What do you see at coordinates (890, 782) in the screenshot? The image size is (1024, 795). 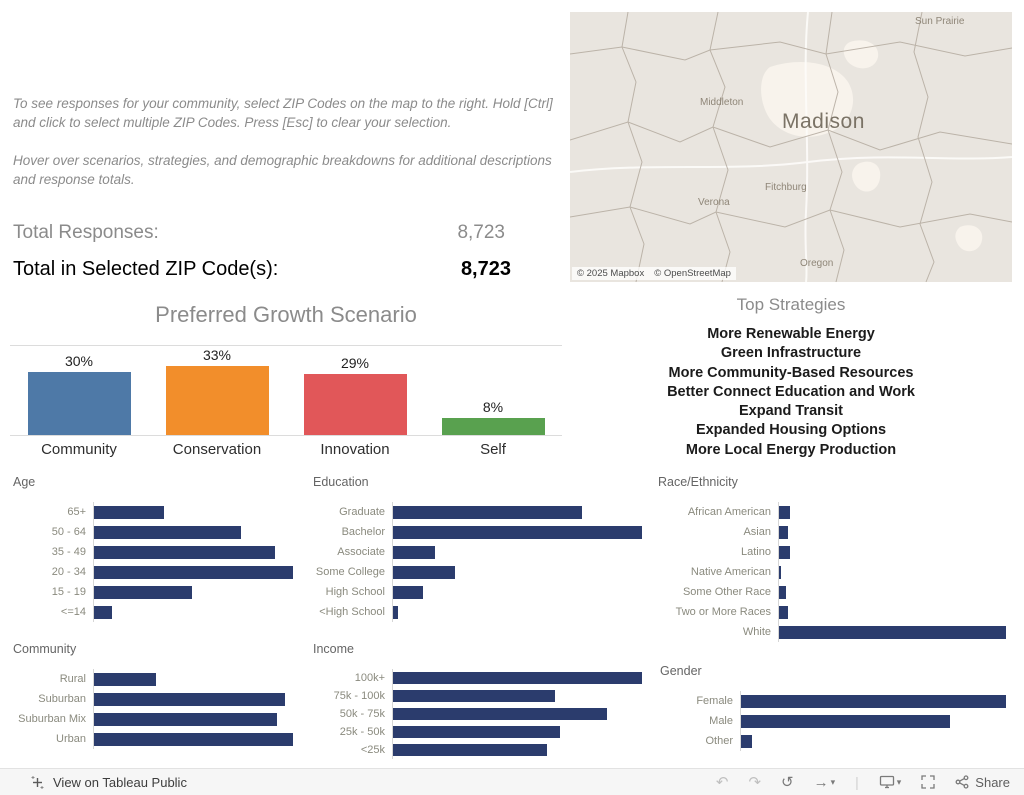 I see `display-menu-button: ▾` at bounding box center [890, 782].